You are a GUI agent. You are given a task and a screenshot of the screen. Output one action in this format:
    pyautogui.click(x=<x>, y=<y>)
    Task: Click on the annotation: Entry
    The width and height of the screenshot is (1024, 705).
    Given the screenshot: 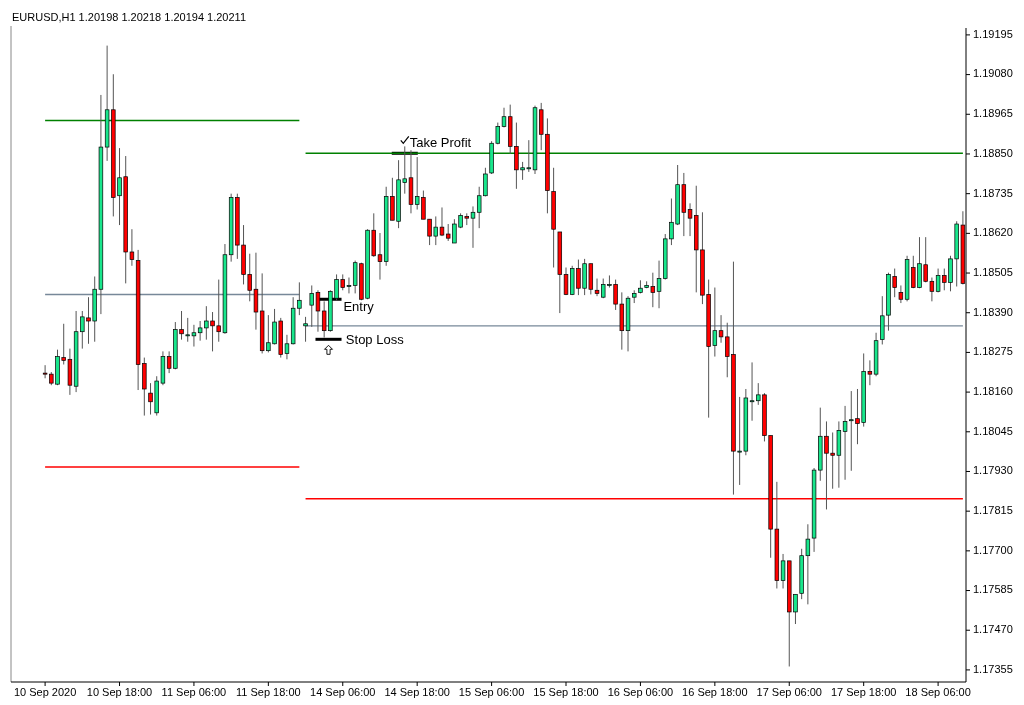 What is the action you would take?
    pyautogui.click(x=359, y=306)
    